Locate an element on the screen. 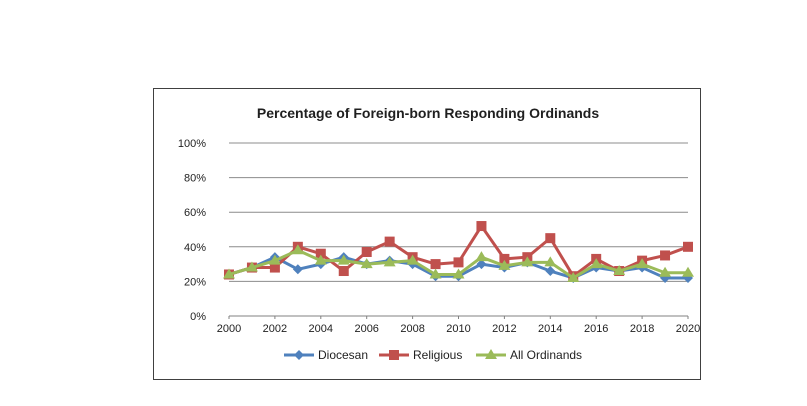  x-tick-label: 2006 is located at coordinates (366, 329).